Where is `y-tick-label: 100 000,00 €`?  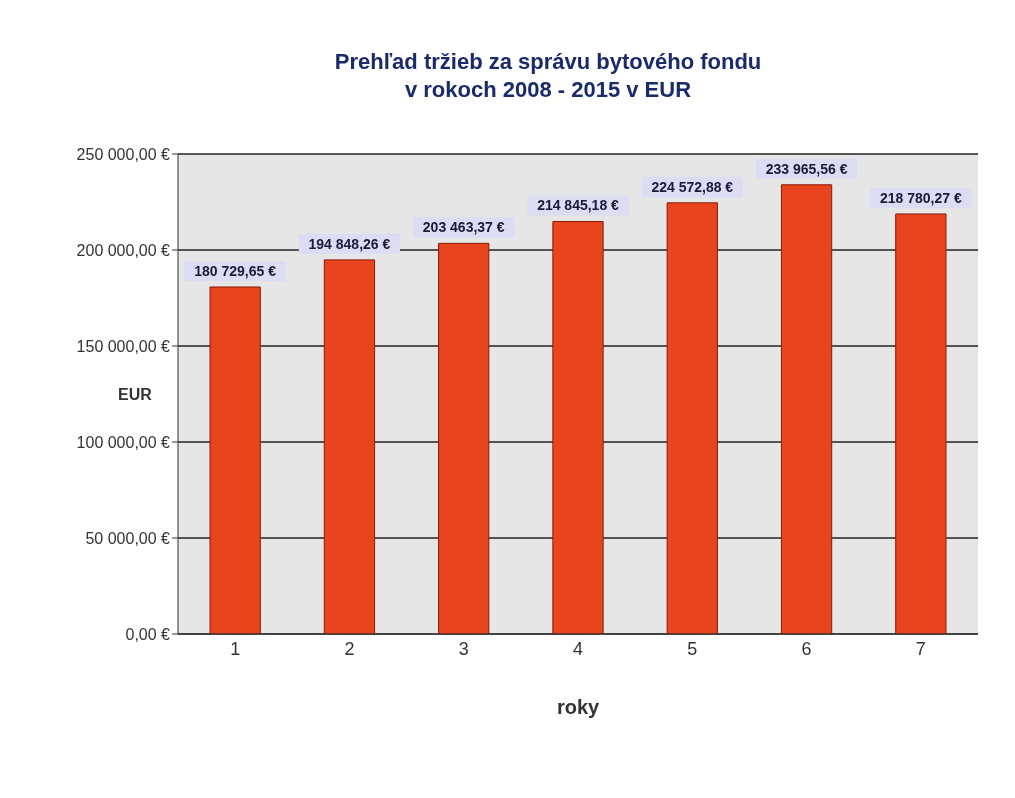
y-tick-label: 100 000,00 € is located at coordinates (123, 442).